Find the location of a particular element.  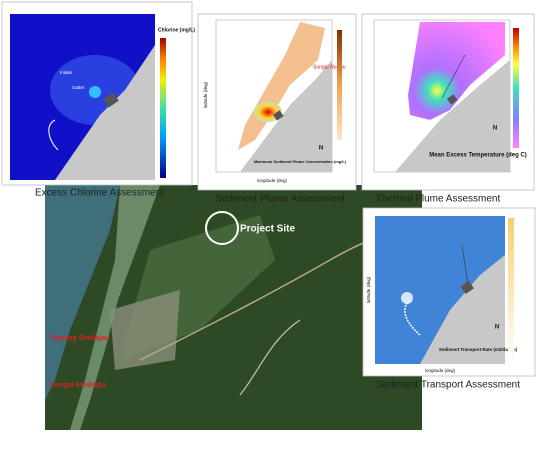

caption: Sediment Plume Assessment is located at coordinates (280, 199).